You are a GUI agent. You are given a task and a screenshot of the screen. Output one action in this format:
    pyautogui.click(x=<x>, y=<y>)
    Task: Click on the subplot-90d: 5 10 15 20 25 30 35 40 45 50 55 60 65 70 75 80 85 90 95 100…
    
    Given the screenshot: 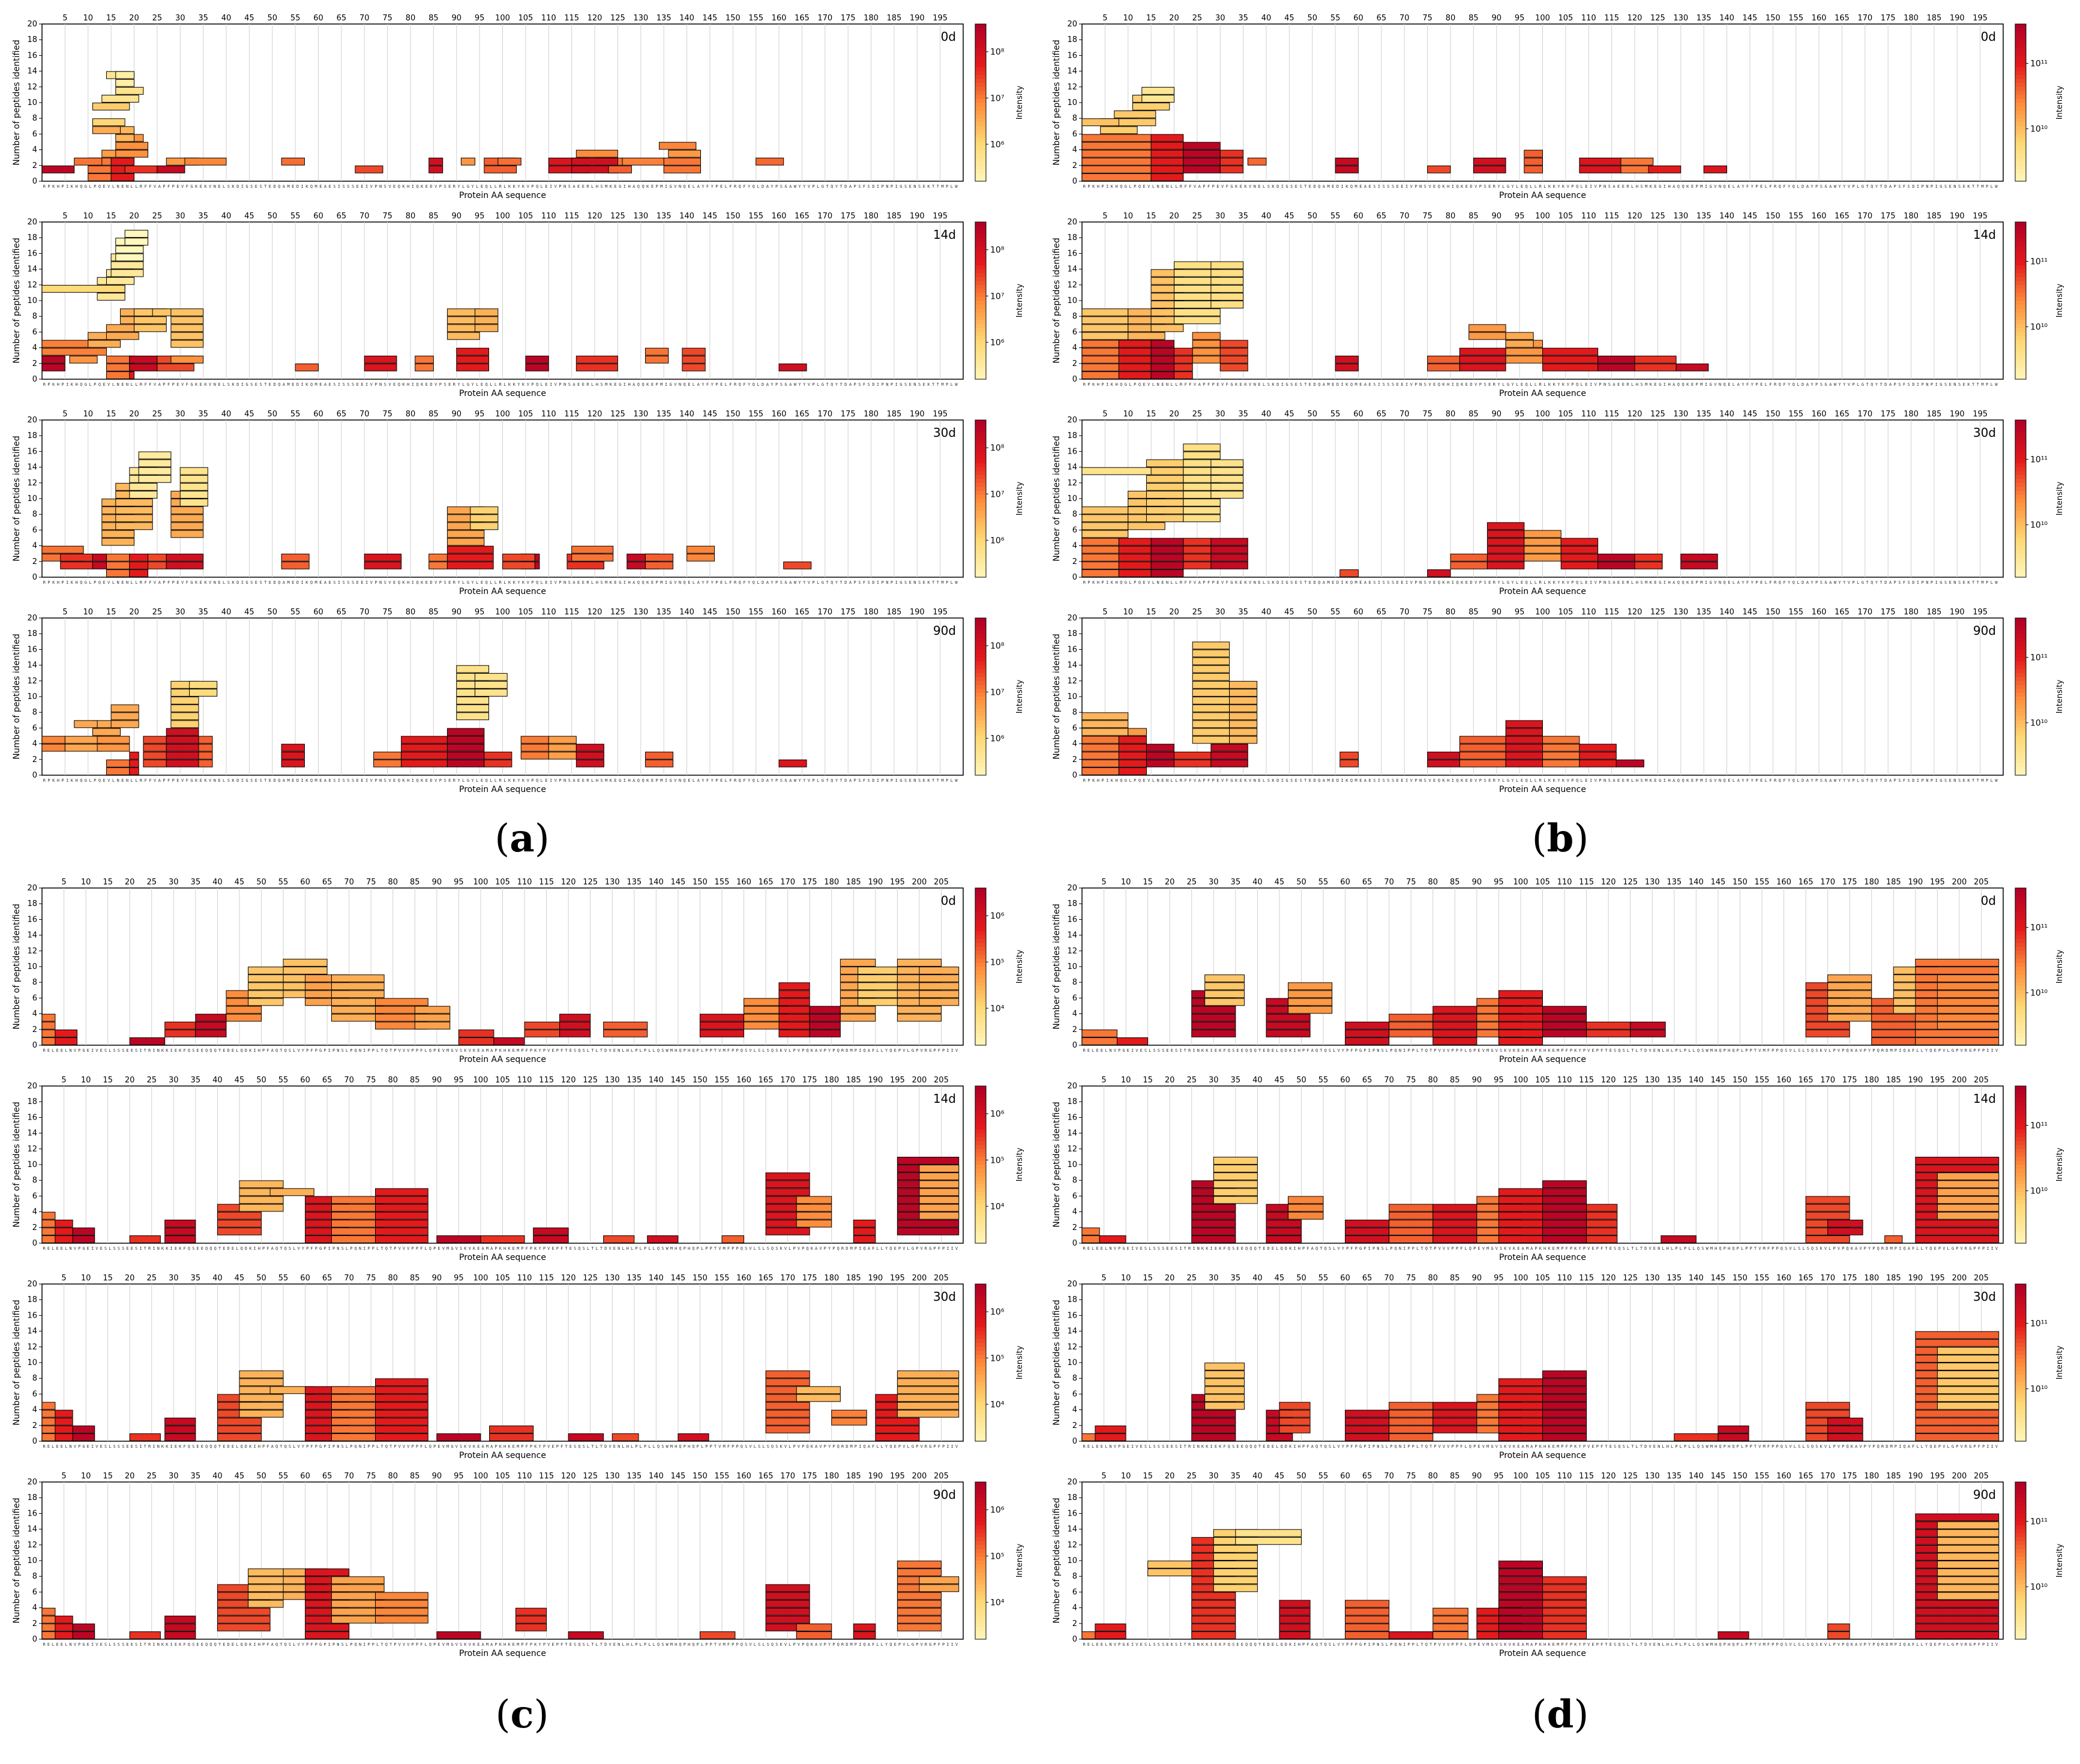 What is the action you would take?
    pyautogui.click(x=1558, y=701)
    